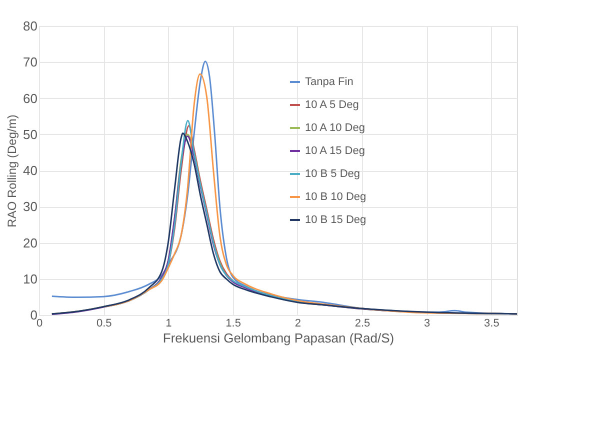 The height and width of the screenshot is (429, 611). Describe the element at coordinates (30, 62) in the screenshot. I see `y-tick-label: 70` at that location.